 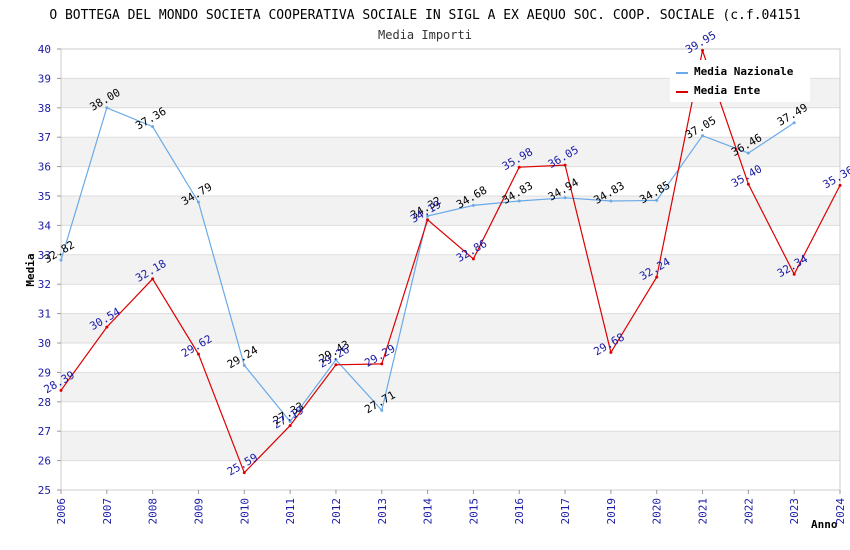 I want to click on x-tick-label: 2022, so click(x=748, y=511).